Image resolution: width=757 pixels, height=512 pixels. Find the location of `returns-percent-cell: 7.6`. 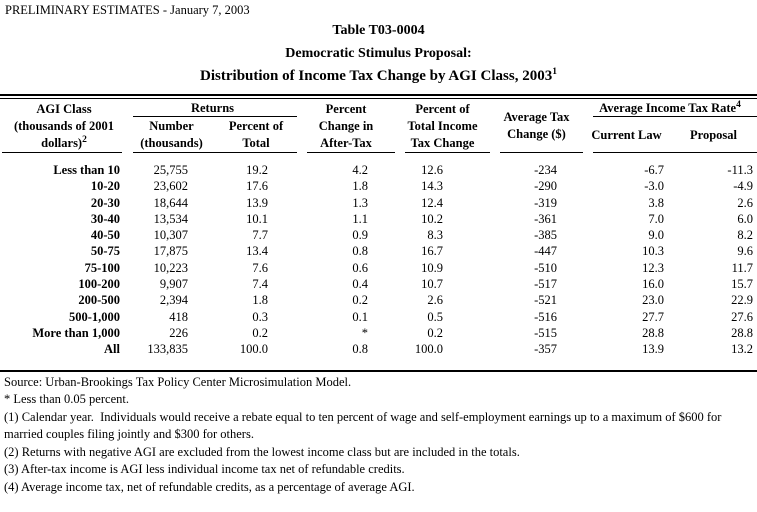

returns-percent-cell: 7.6 is located at coordinates (260, 267).